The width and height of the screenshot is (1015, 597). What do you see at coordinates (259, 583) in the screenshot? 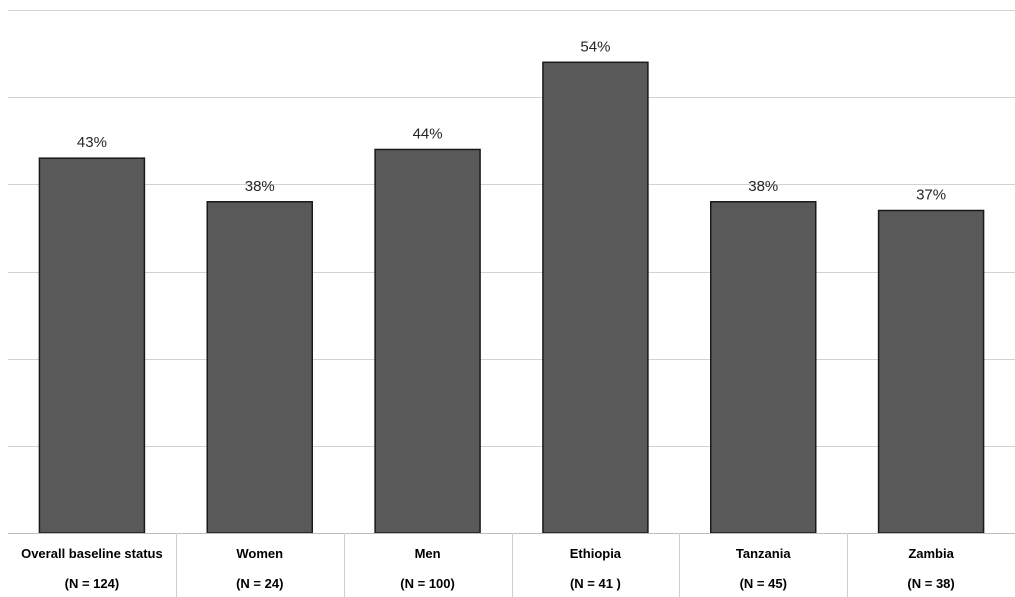
I see `category-n-label-1: (N = 24)` at bounding box center [259, 583].